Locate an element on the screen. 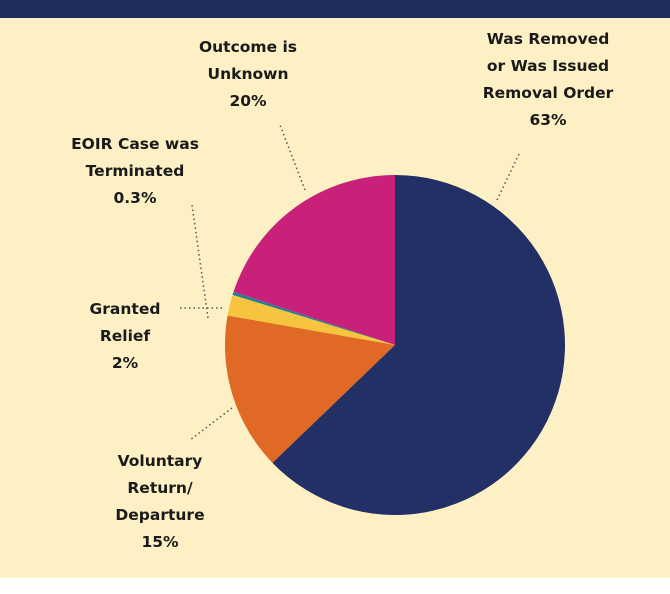 Image resolution: width=670 pixels, height=594 pixels. header-bar is located at coordinates (335, 9).